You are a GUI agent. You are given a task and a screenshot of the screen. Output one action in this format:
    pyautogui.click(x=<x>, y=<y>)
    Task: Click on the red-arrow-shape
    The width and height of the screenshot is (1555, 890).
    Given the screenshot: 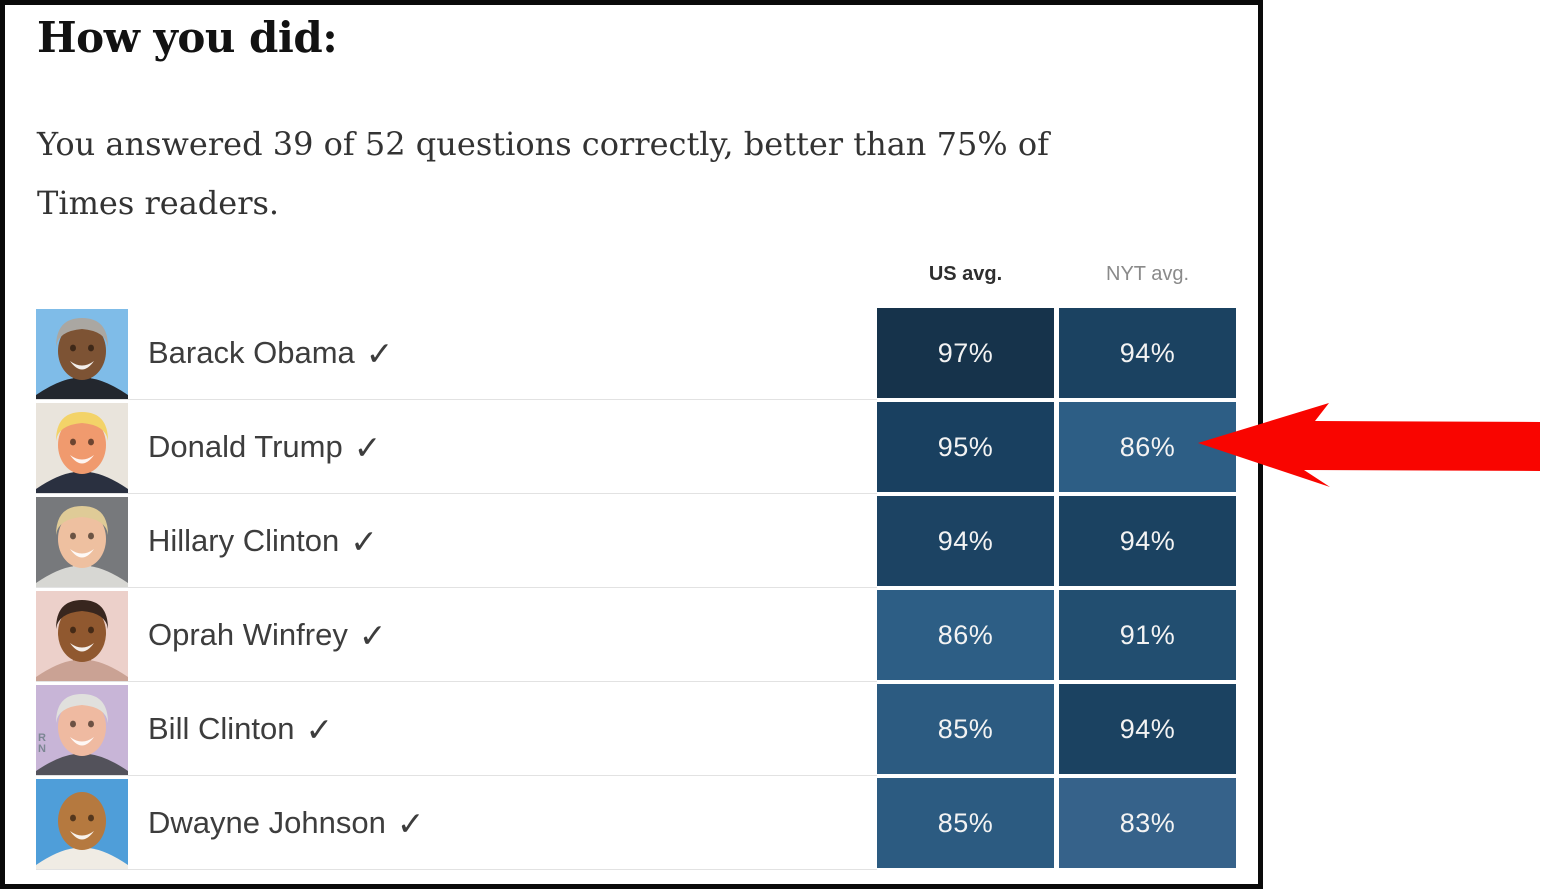 What is the action you would take?
    pyautogui.click(x=1369, y=445)
    